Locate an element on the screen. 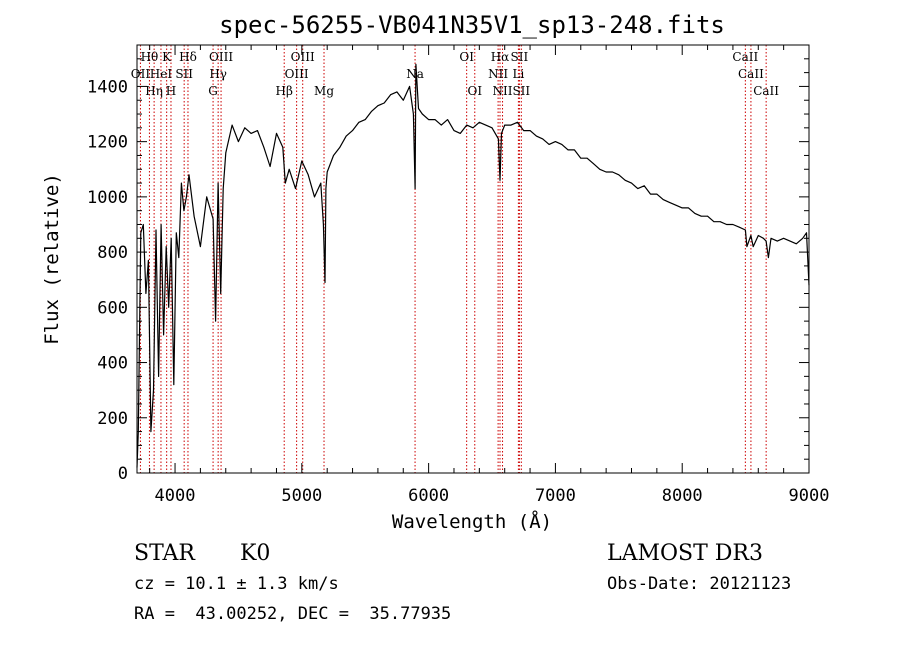  y-tick-label: 200 is located at coordinates (112, 419).